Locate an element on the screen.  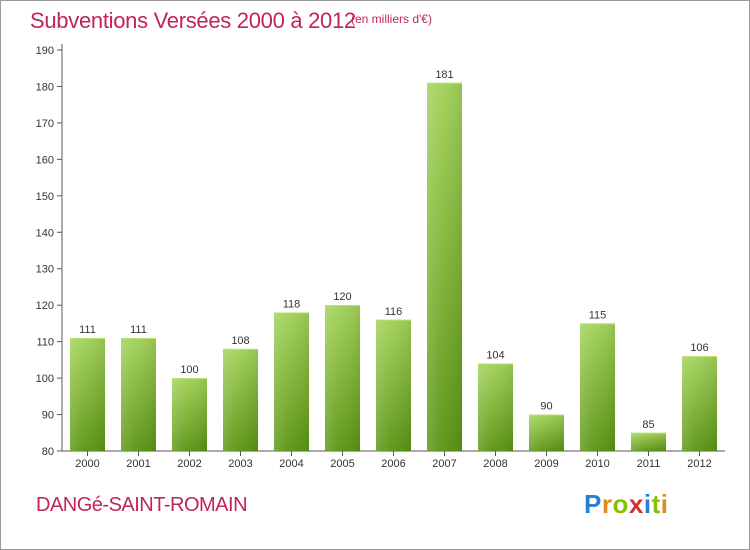
x-tick-label: 2007 is located at coordinates (444, 464).